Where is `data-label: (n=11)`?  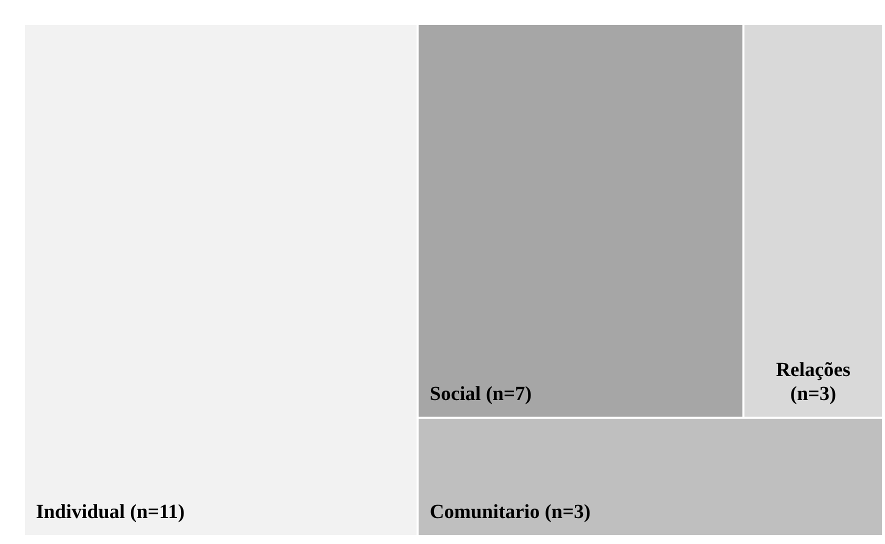
data-label: (n=11) is located at coordinates (157, 512).